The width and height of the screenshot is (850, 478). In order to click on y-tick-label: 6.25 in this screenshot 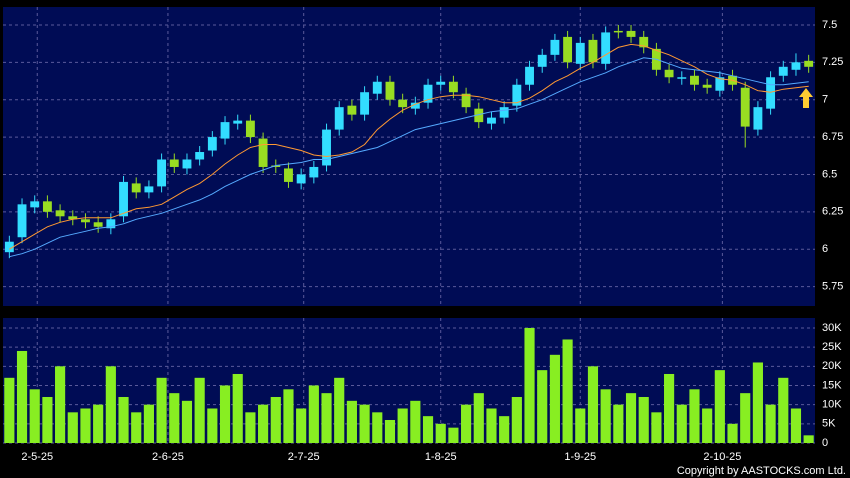, I will do `click(832, 212)`.